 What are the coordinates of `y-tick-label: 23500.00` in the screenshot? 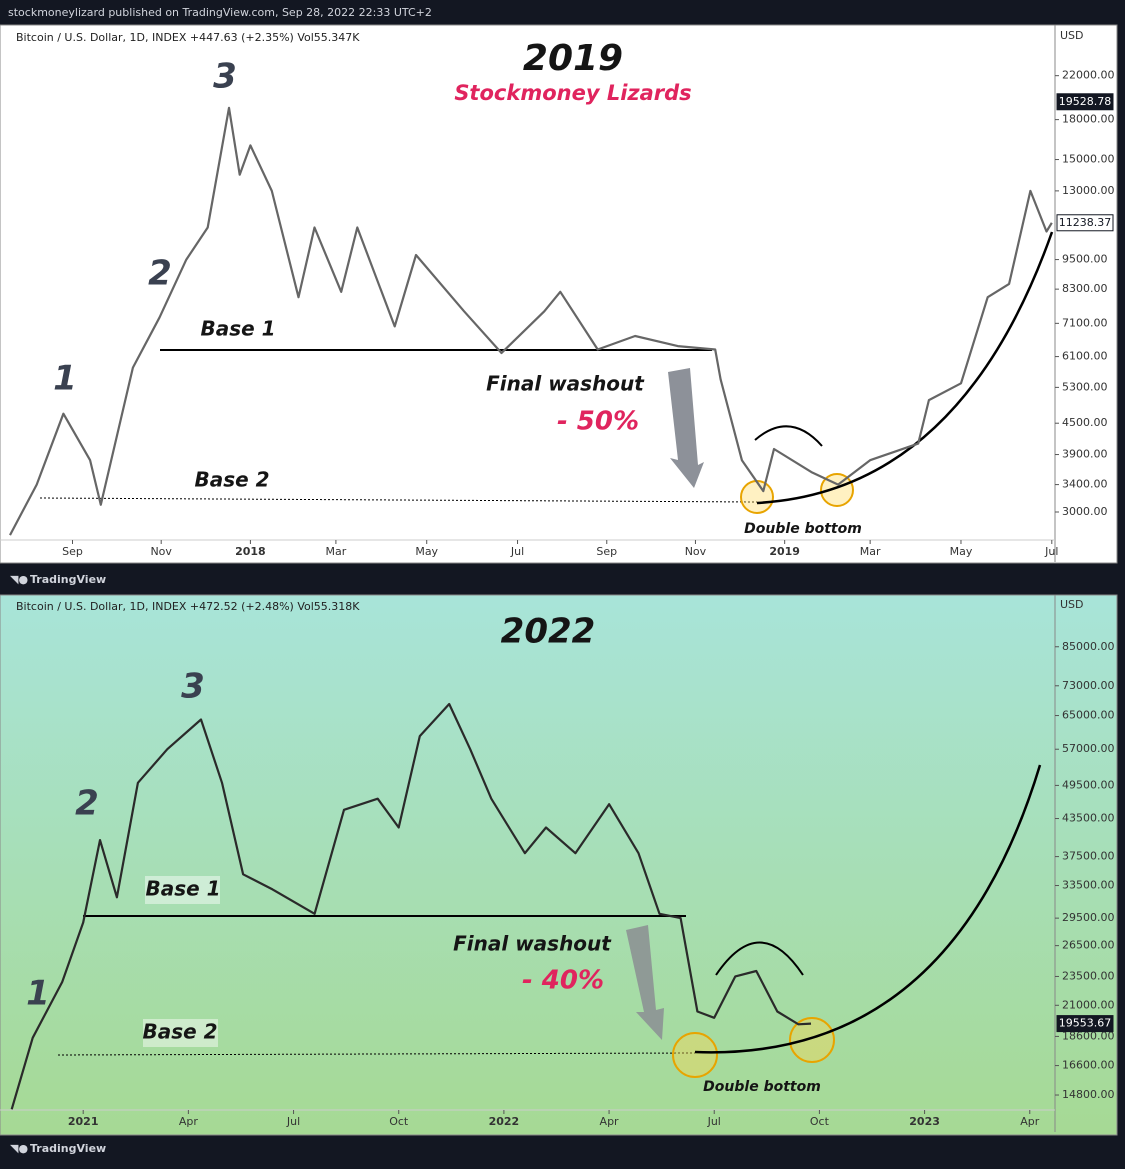 It's located at (1088, 975).